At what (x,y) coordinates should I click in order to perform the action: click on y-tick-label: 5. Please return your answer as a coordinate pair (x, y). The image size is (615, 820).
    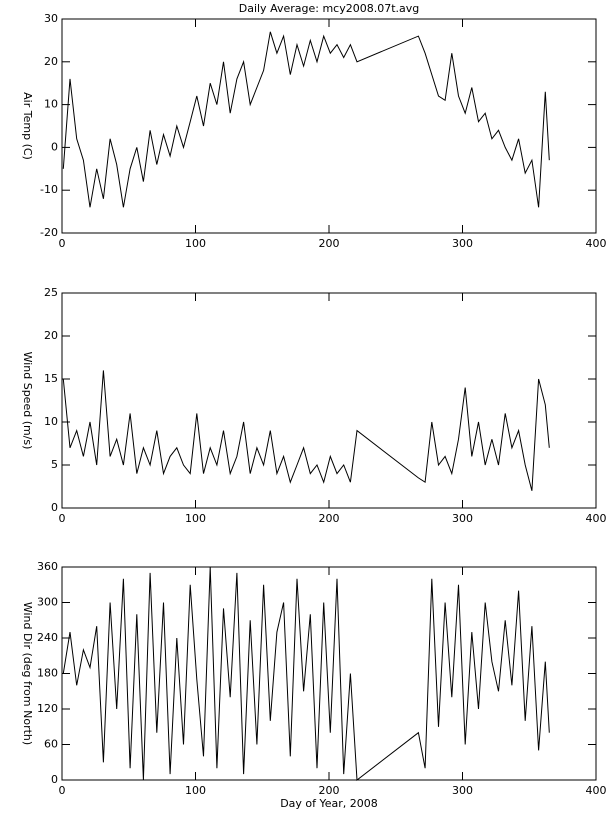
    Looking at the image, I should click on (54, 464).